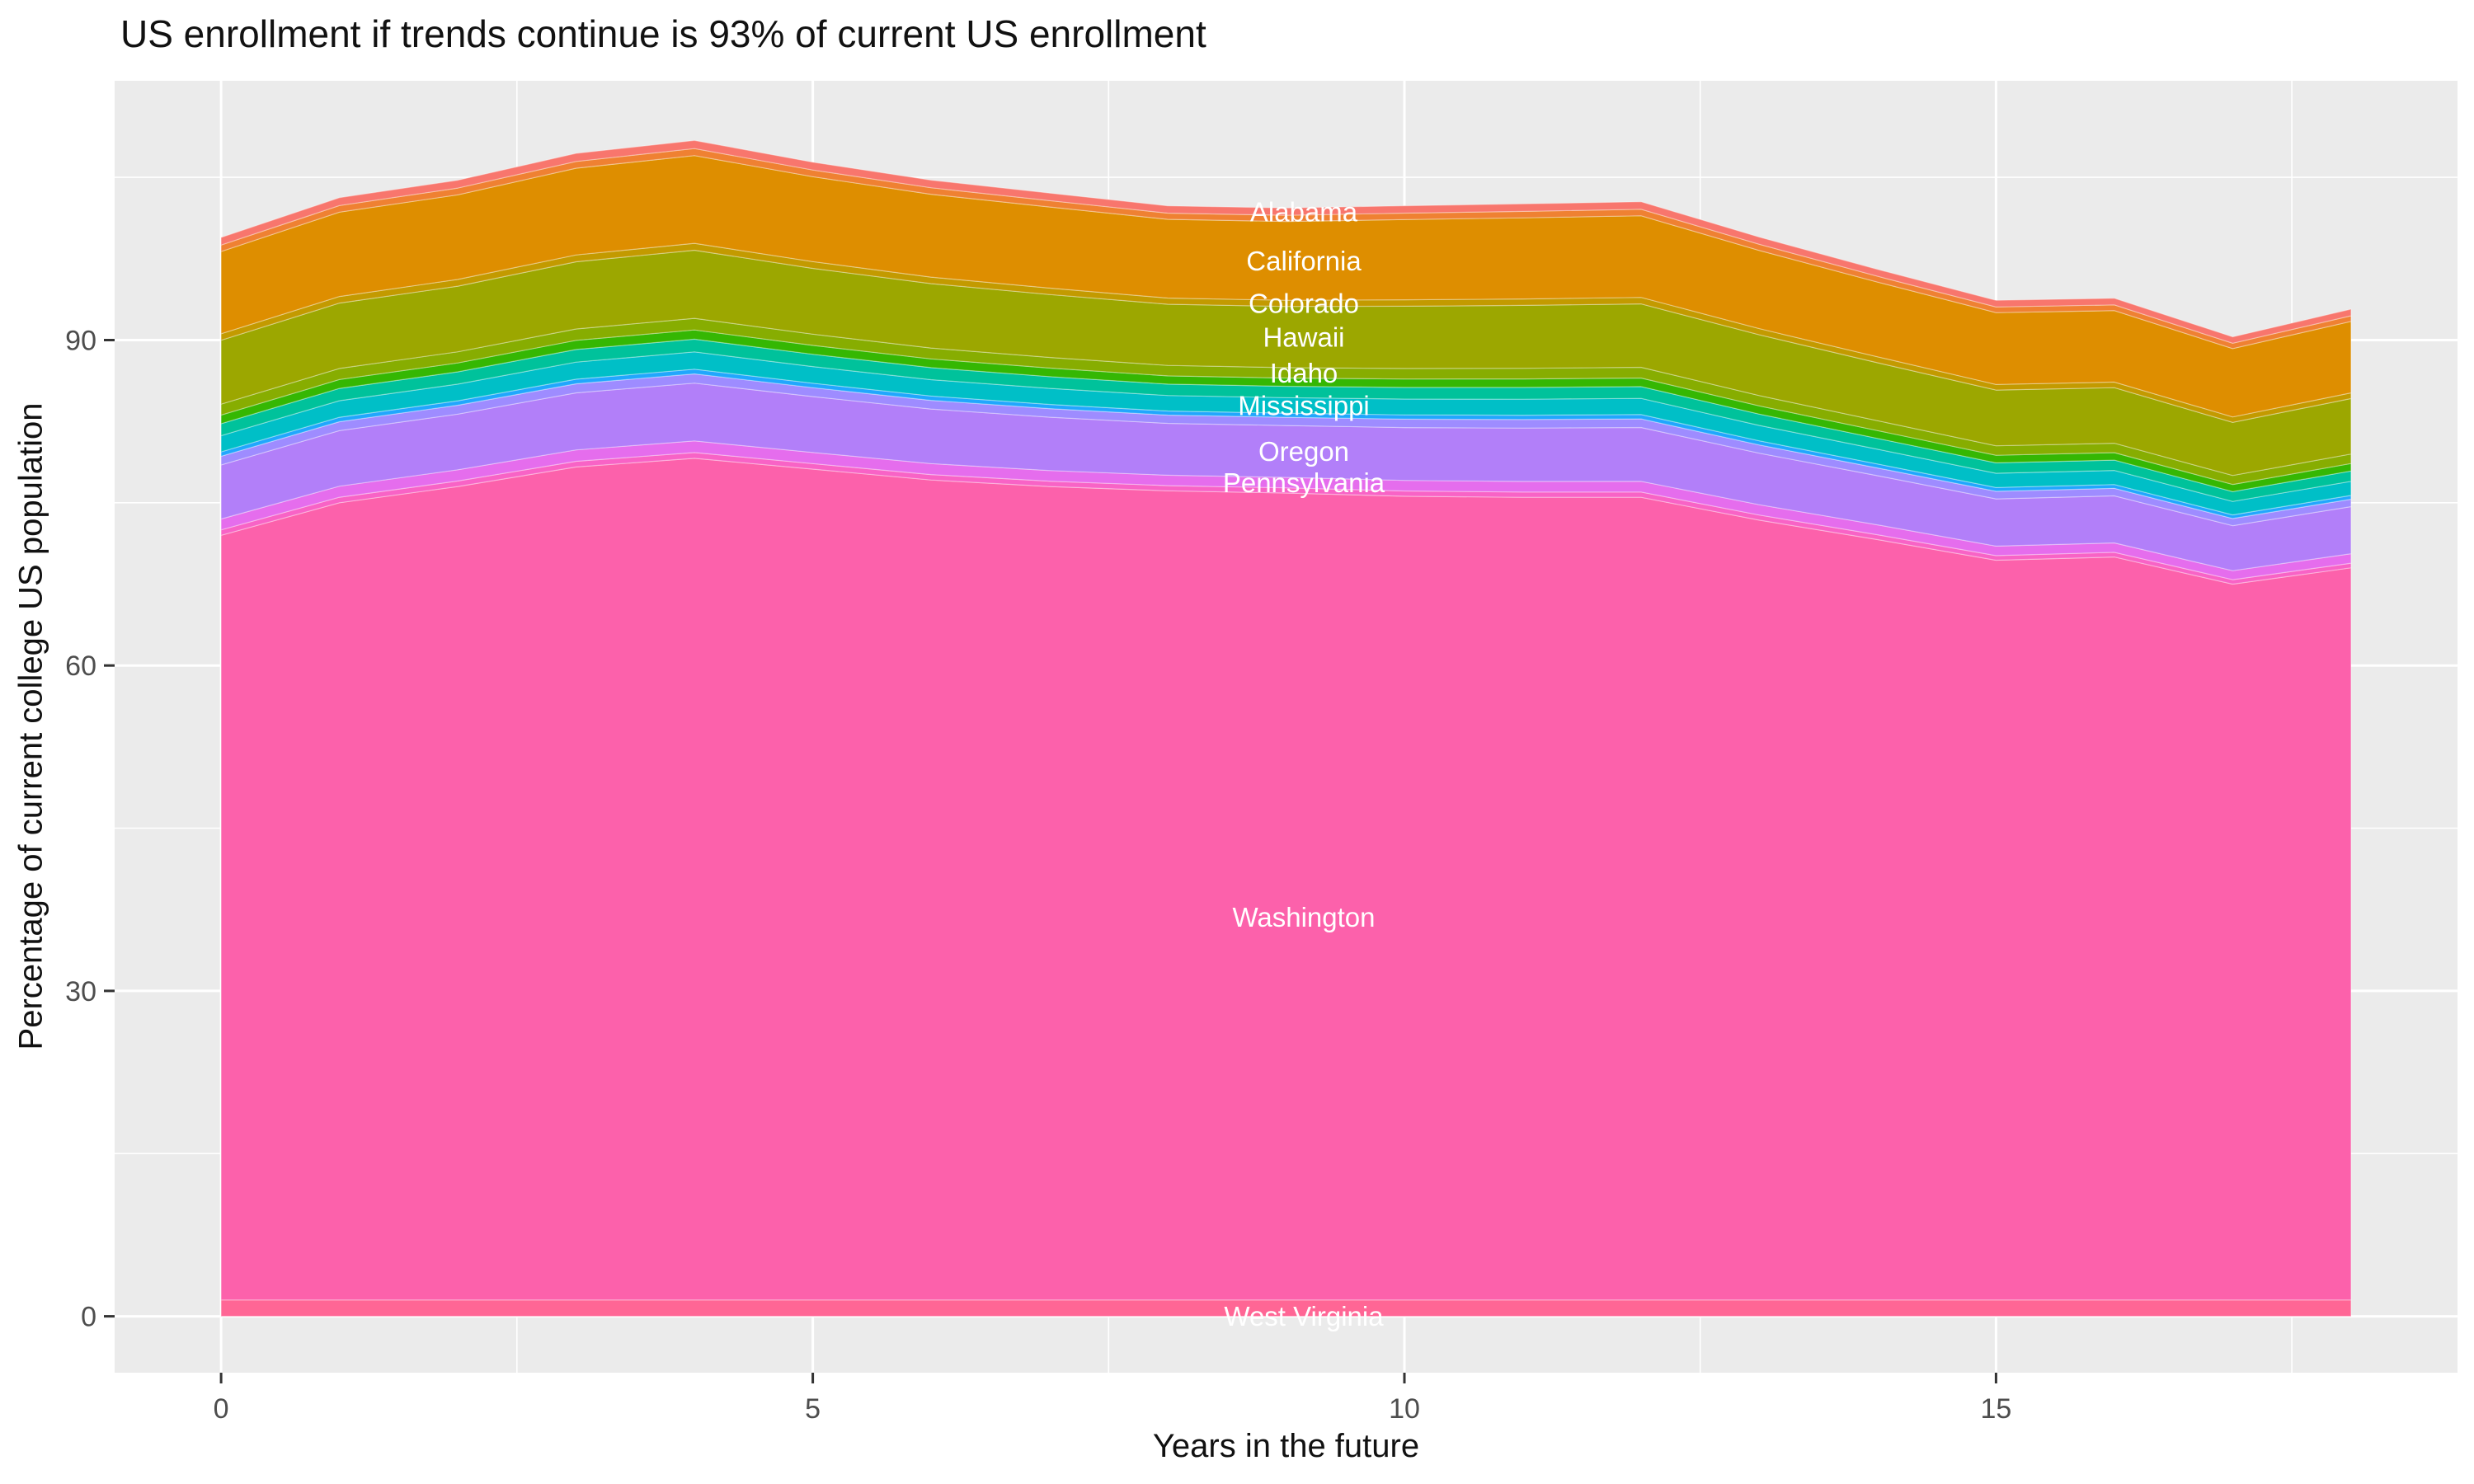 The height and width of the screenshot is (1484, 2474). I want to click on state-label-california: California, so click(1304, 261).